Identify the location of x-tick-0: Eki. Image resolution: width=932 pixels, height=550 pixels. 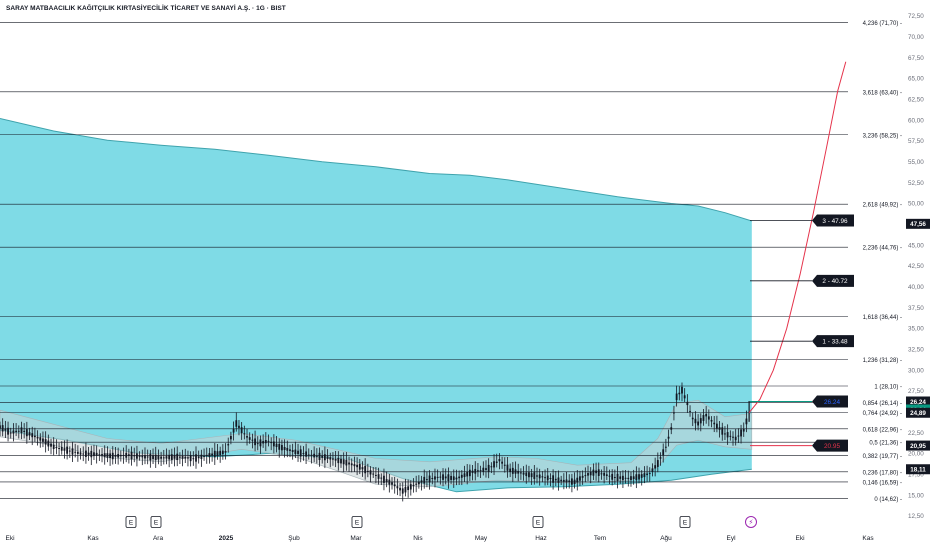
(9, 538).